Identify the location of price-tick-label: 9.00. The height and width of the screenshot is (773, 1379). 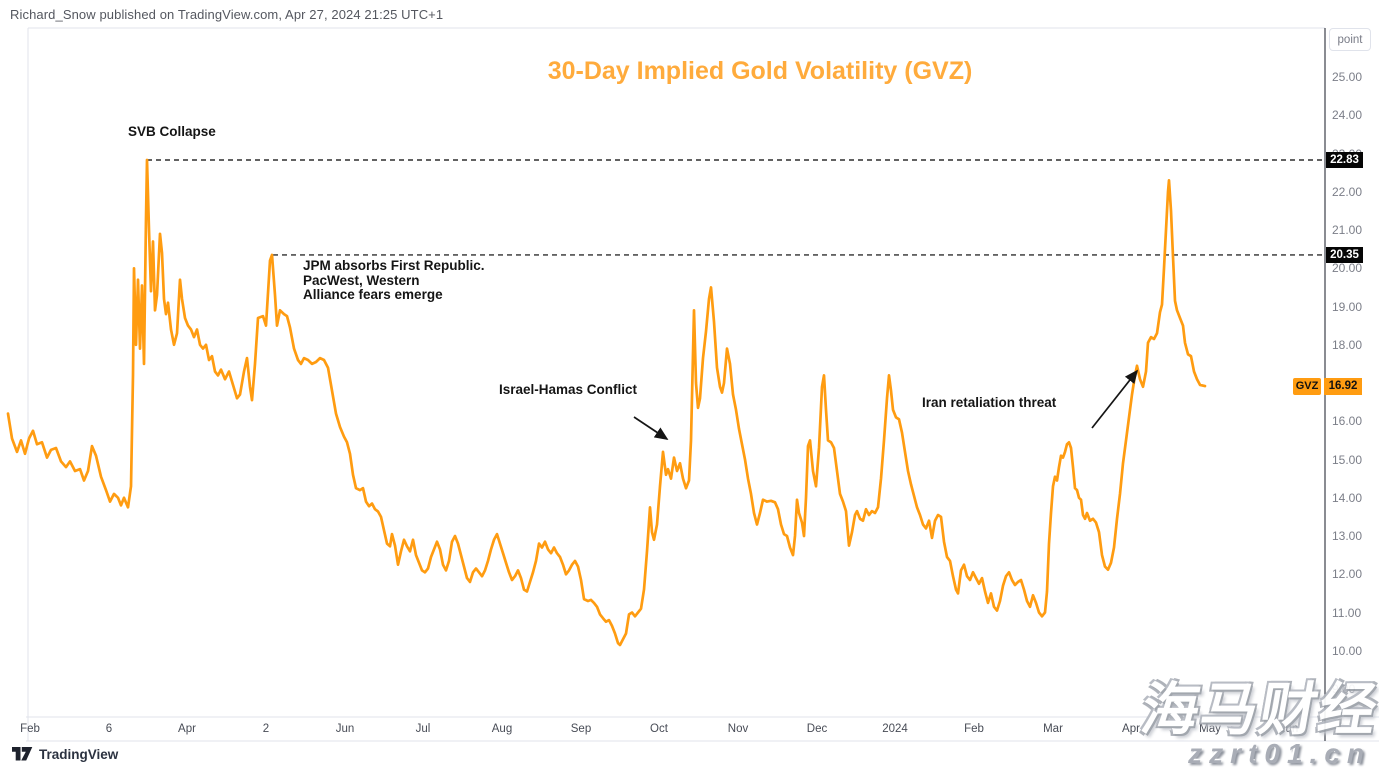
(1344, 689).